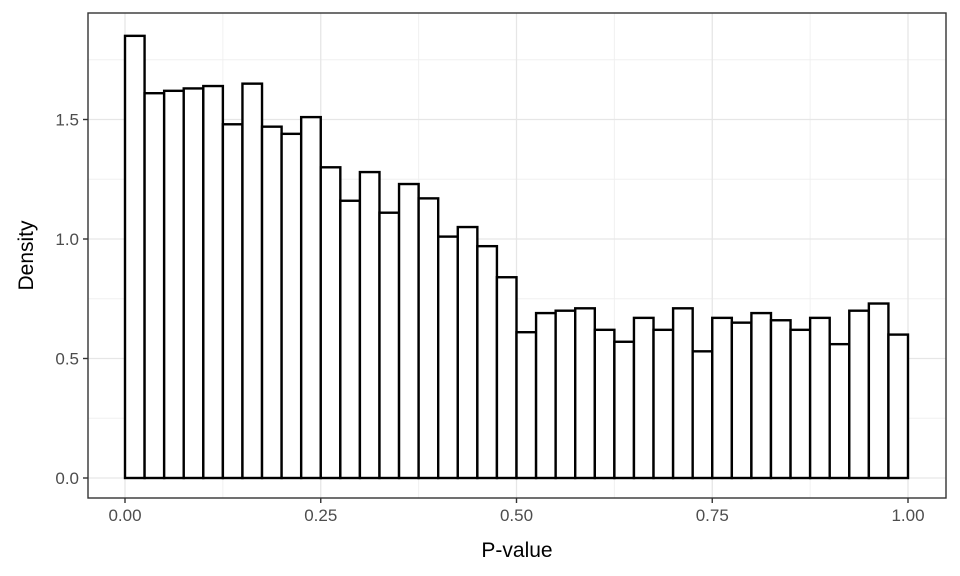 The width and height of the screenshot is (960, 576). I want to click on x-axis-tick-label: 0.25, so click(320, 515).